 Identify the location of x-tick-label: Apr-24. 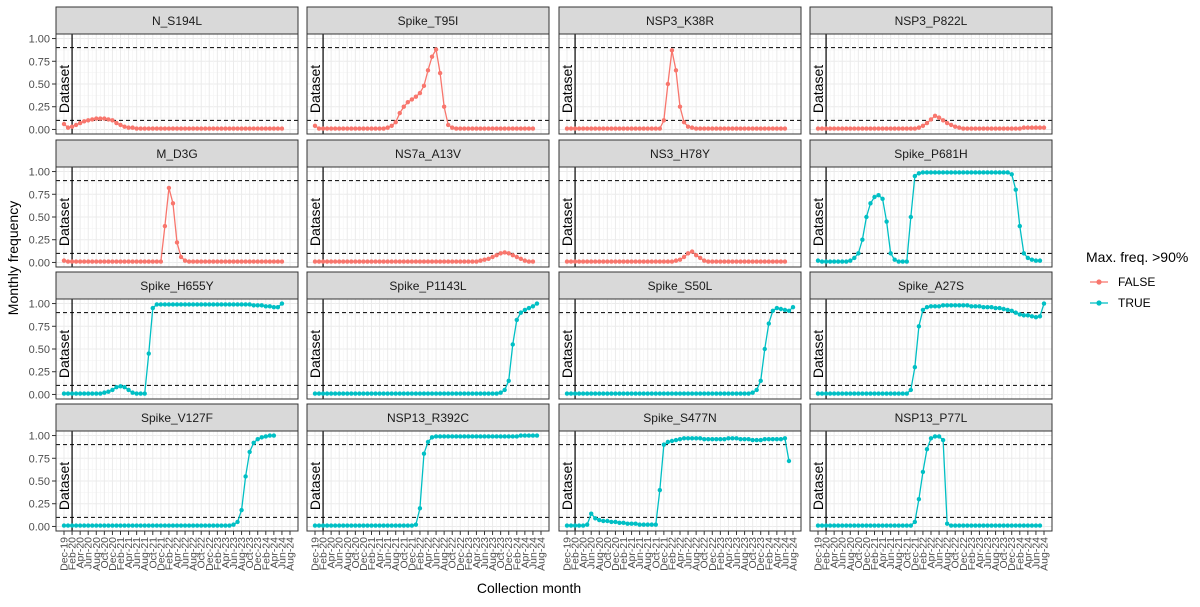
(274, 553).